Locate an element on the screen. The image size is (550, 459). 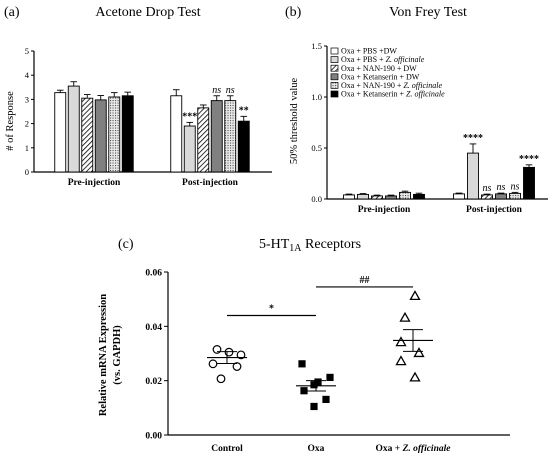
legend-entry-main: Oxa + PBS +DW is located at coordinates (369, 51).